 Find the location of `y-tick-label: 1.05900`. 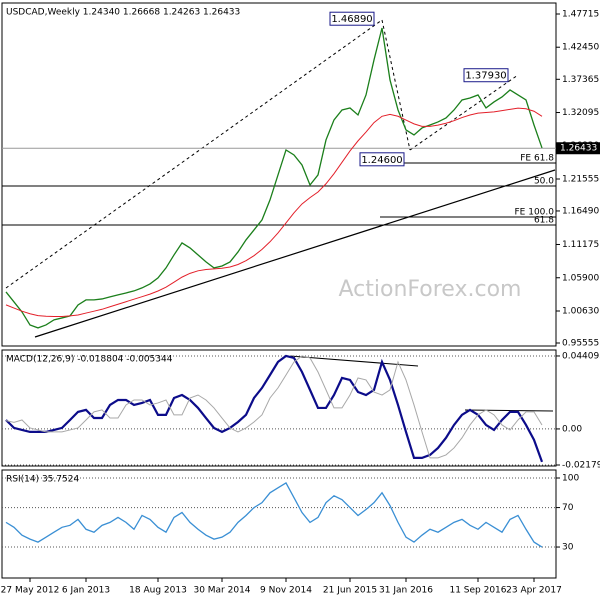

y-tick-label: 1.05900 is located at coordinates (580, 278).